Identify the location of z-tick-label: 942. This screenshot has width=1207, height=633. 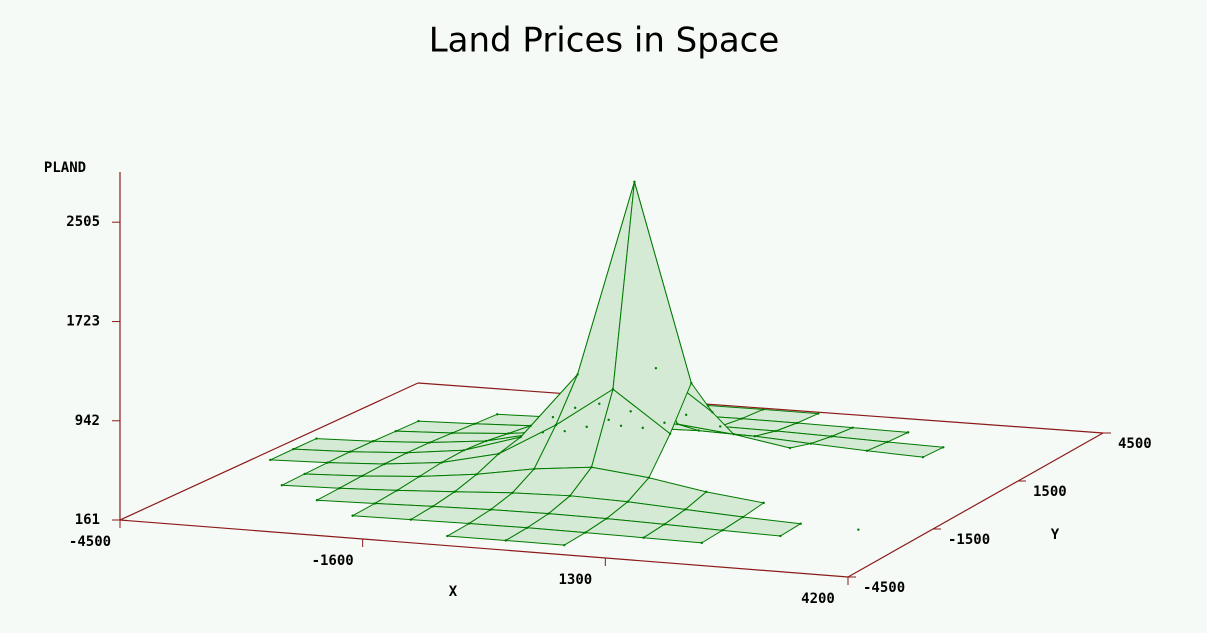
(87, 421).